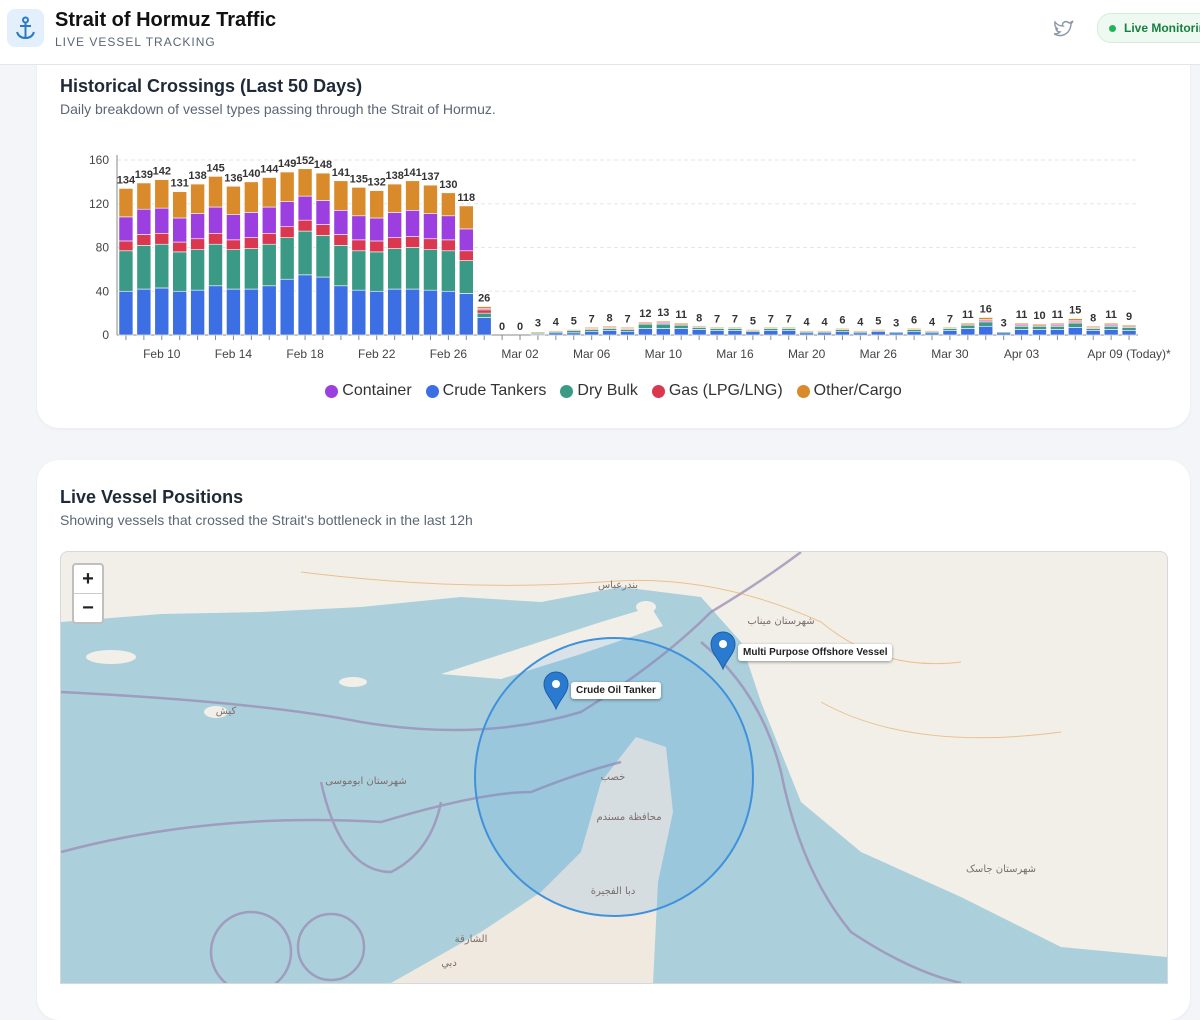  What do you see at coordinates (180, 184) in the screenshot?
I see `bar-total-label: 131` at bounding box center [180, 184].